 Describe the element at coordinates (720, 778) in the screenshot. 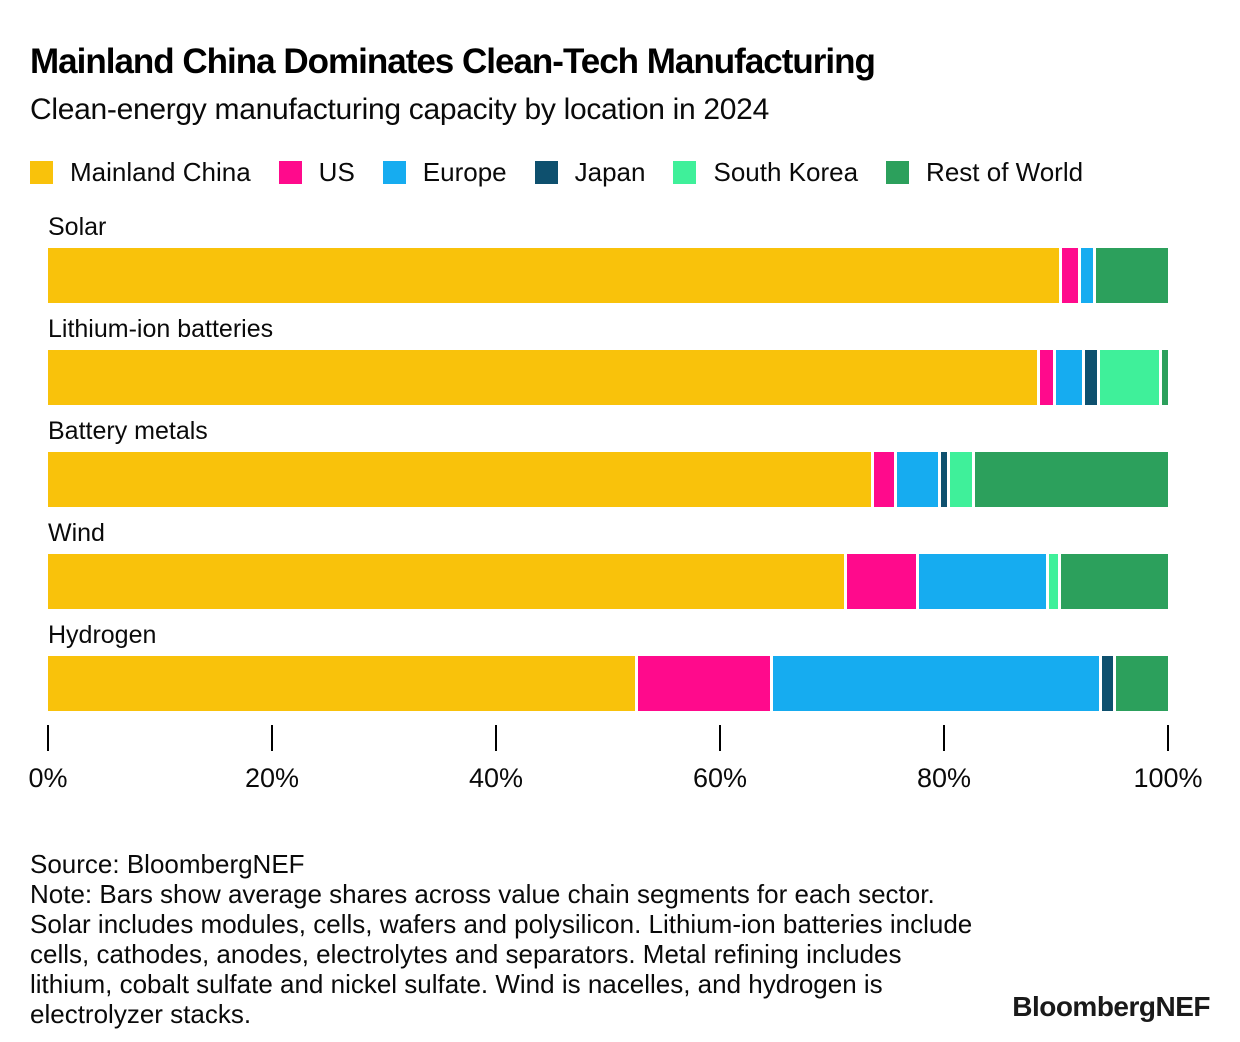

I see `axis-tick-label: 60%` at that location.